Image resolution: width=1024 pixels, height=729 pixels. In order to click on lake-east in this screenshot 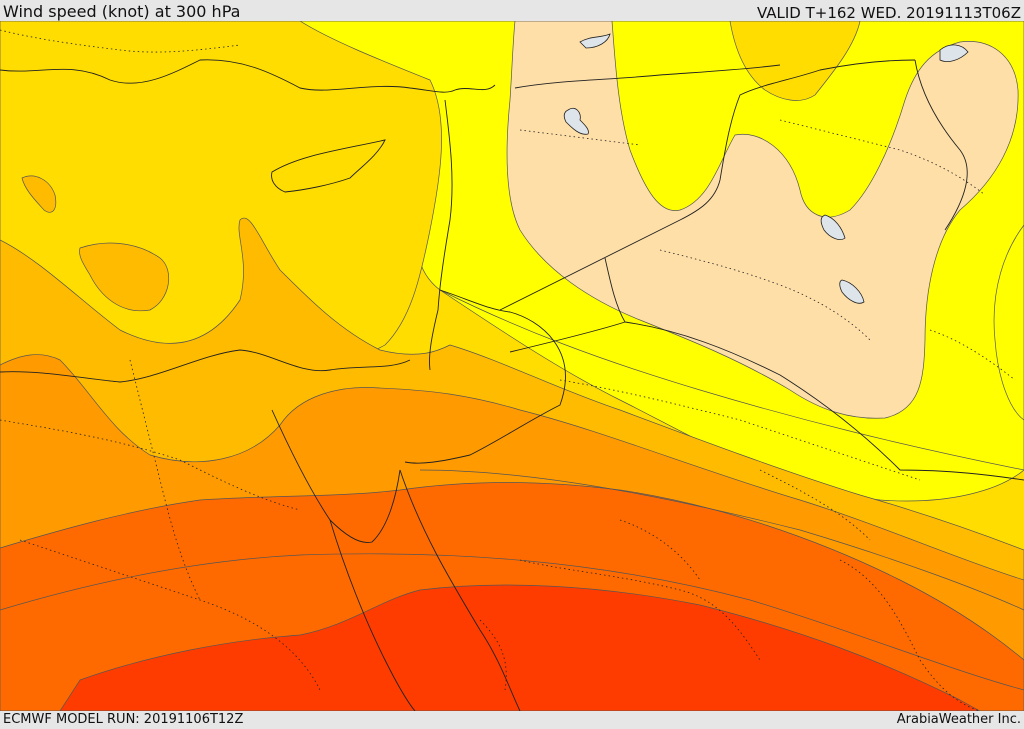, I will do `click(852, 291)`.